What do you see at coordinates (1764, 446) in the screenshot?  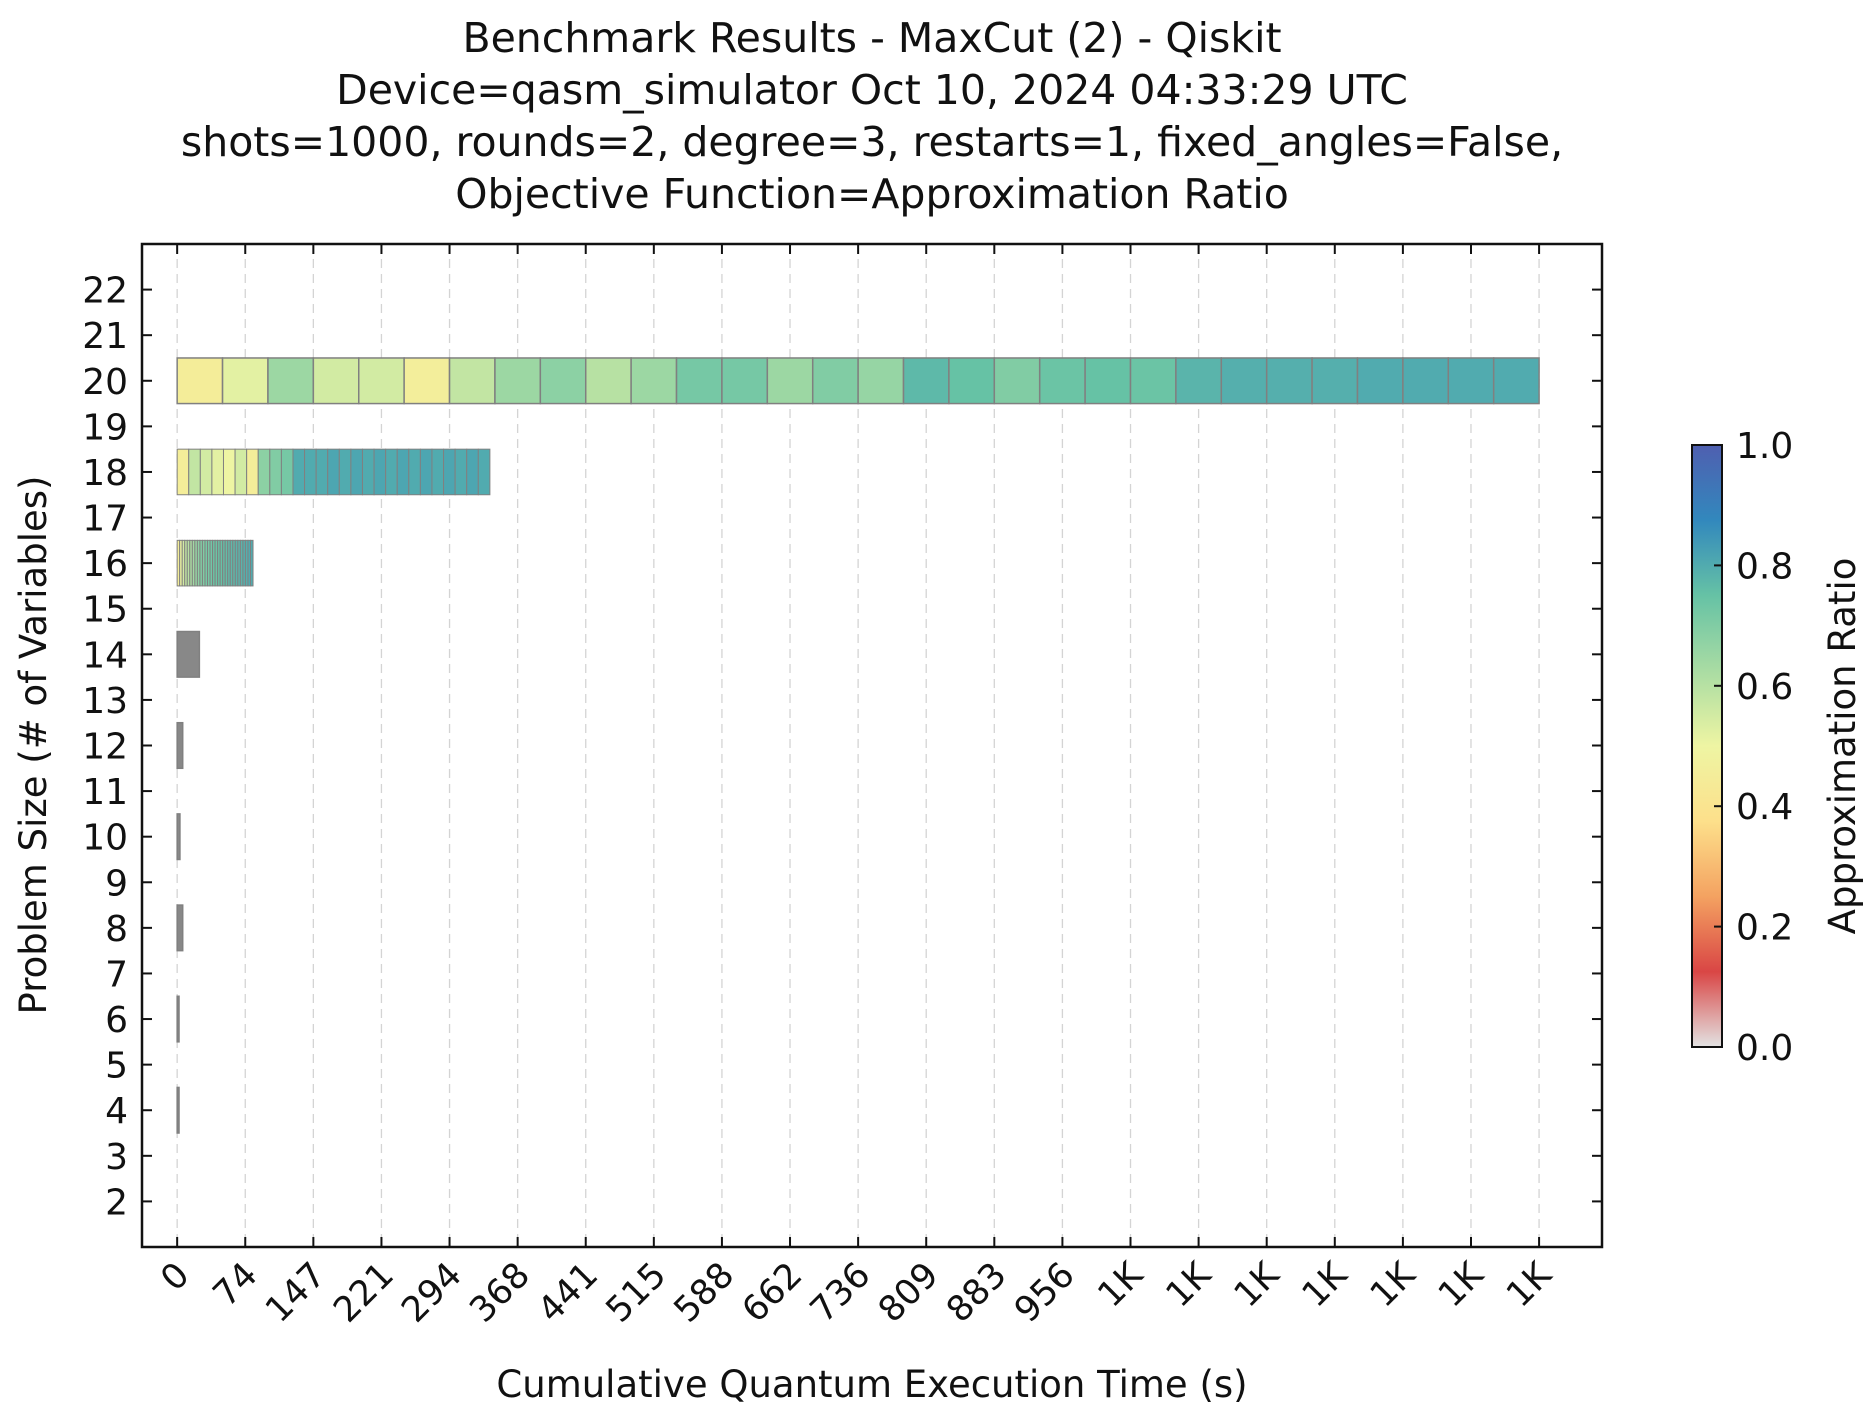 I see `colorbar-tick-label-5: 1.0` at bounding box center [1764, 446].